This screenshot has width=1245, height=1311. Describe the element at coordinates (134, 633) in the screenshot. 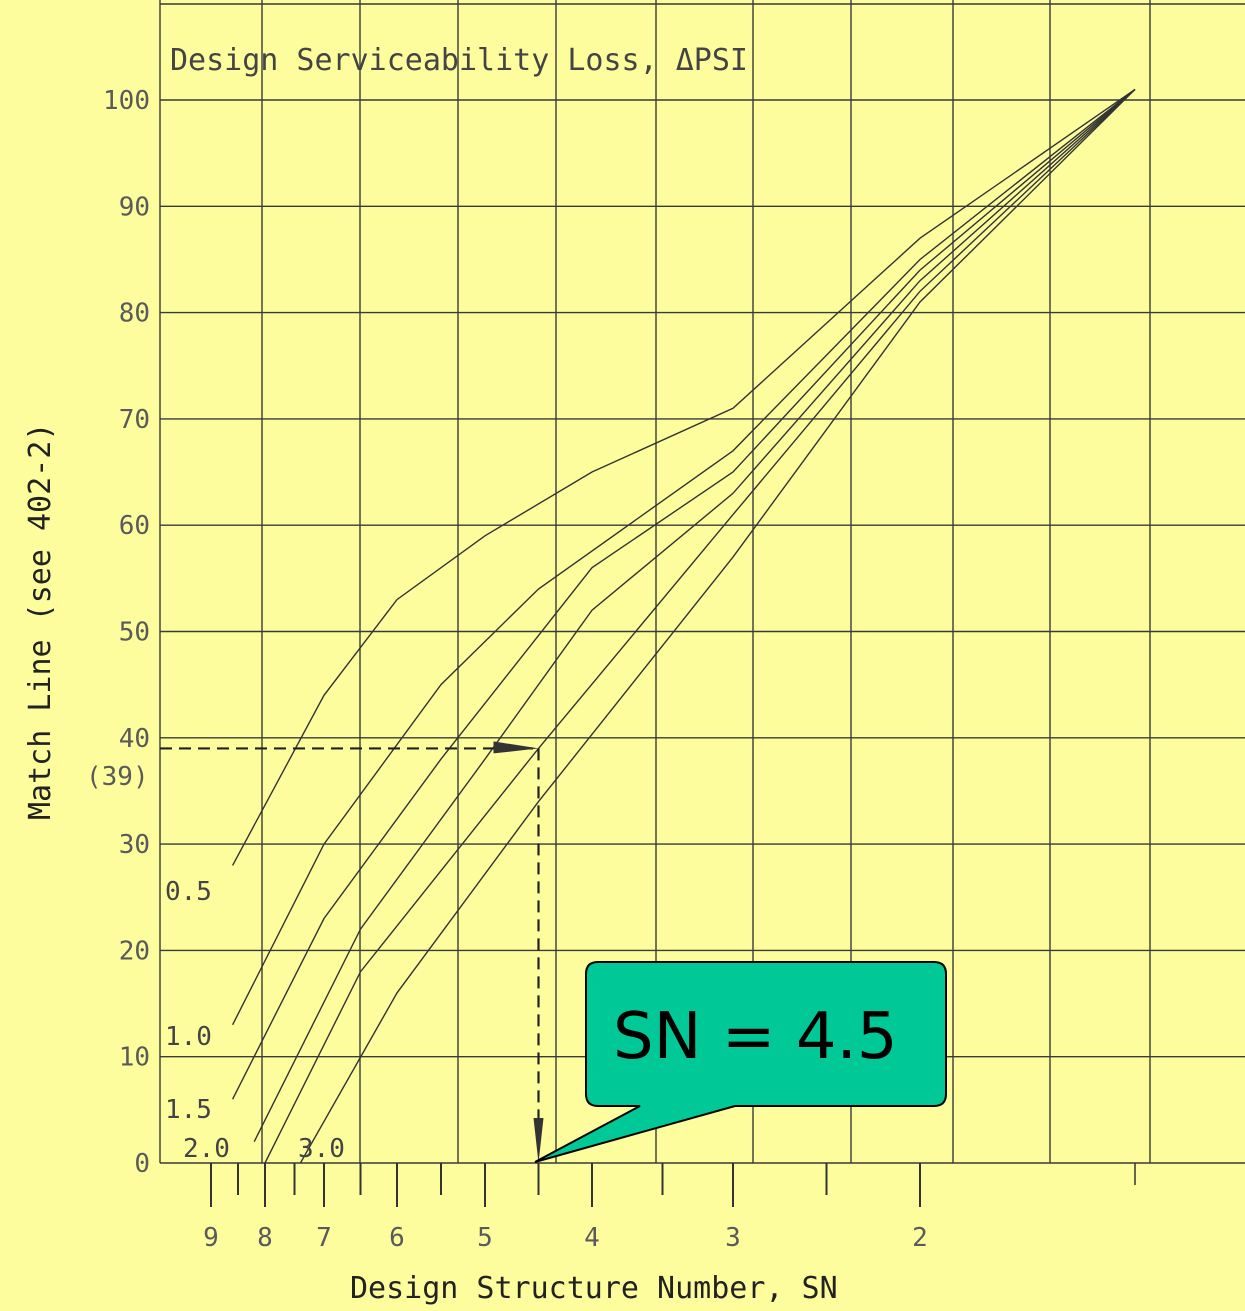

I see `y-tick-label-50: 50` at that location.